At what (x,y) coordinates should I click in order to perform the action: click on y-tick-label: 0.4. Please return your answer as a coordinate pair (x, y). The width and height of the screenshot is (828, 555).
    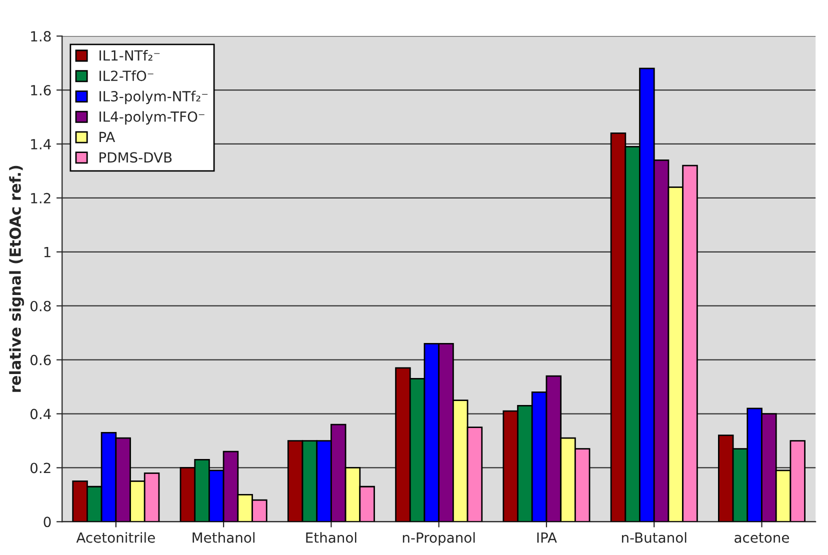
    Looking at the image, I should click on (40, 414).